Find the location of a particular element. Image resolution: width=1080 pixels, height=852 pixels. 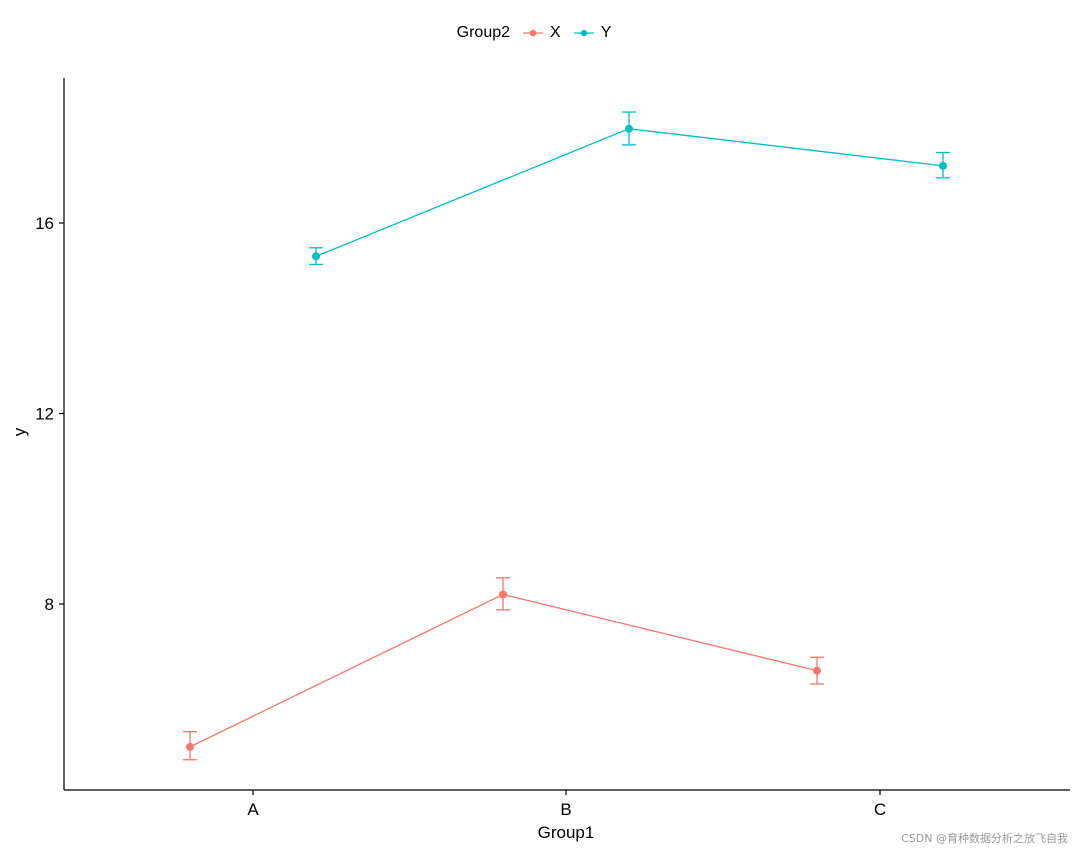

legend-label-x: X is located at coordinates (555, 32).